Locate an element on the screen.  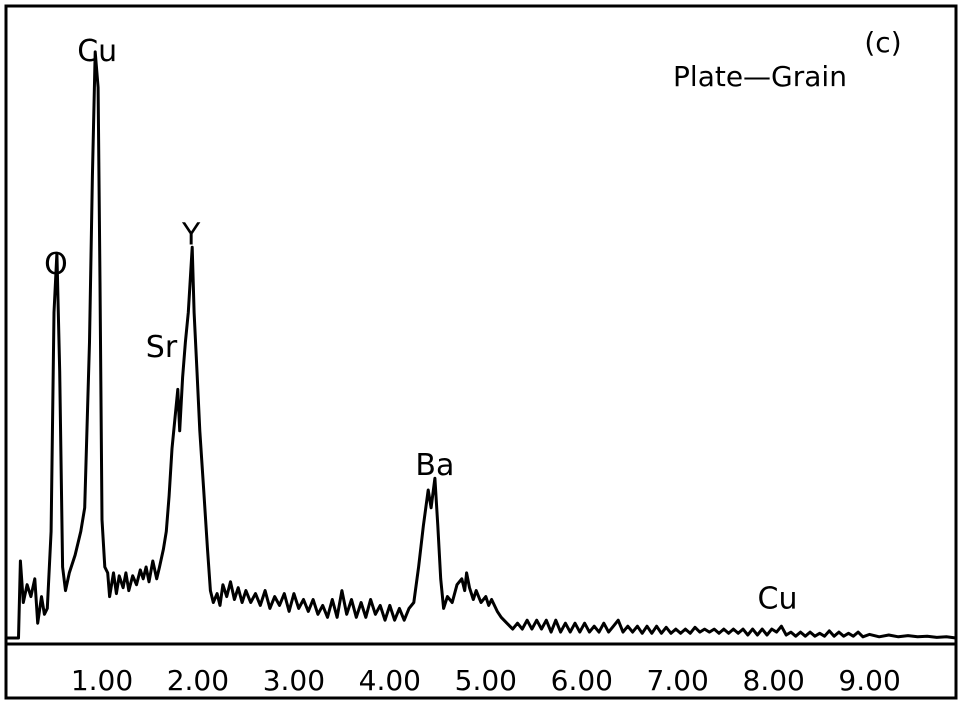
x-tick-label: 9.00 is located at coordinates (869, 680).